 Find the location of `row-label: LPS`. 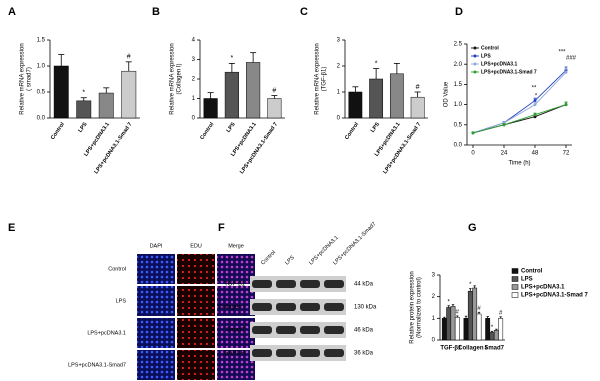

row-label: LPS is located at coordinates (121, 301).